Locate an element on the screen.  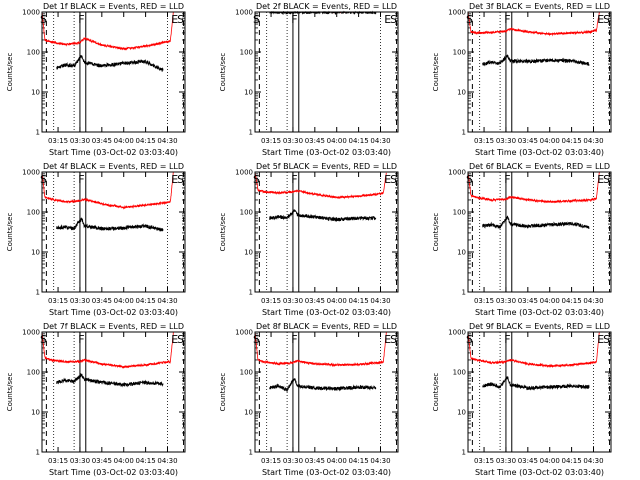
panel-title: Det 6f BLACK = Events, RED = LLD is located at coordinates (539, 166).